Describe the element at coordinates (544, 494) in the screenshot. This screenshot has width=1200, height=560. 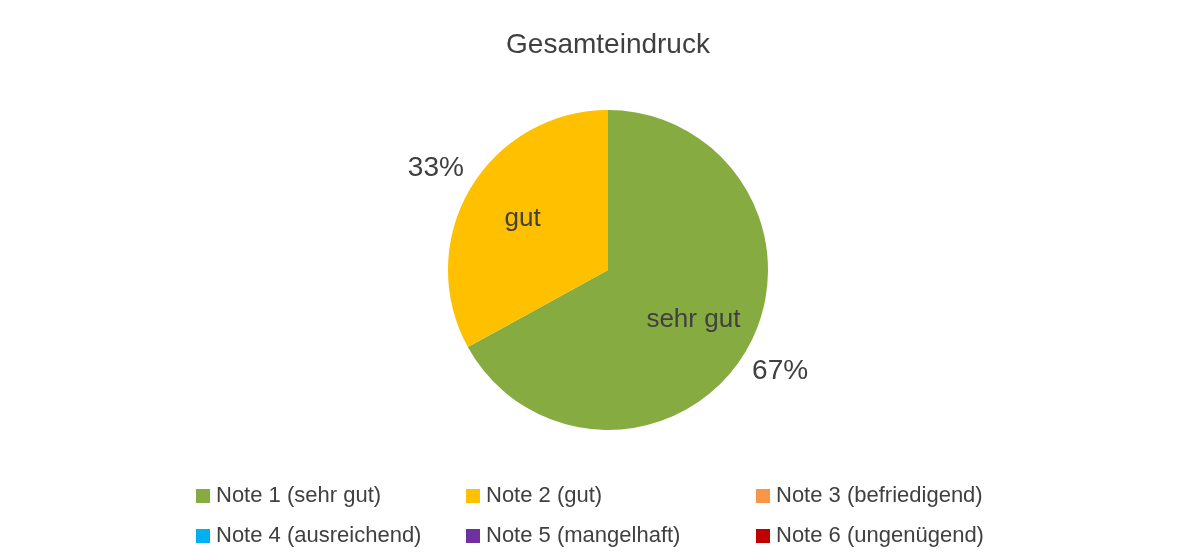
I see `legend-label: Note 2 (gut)` at that location.